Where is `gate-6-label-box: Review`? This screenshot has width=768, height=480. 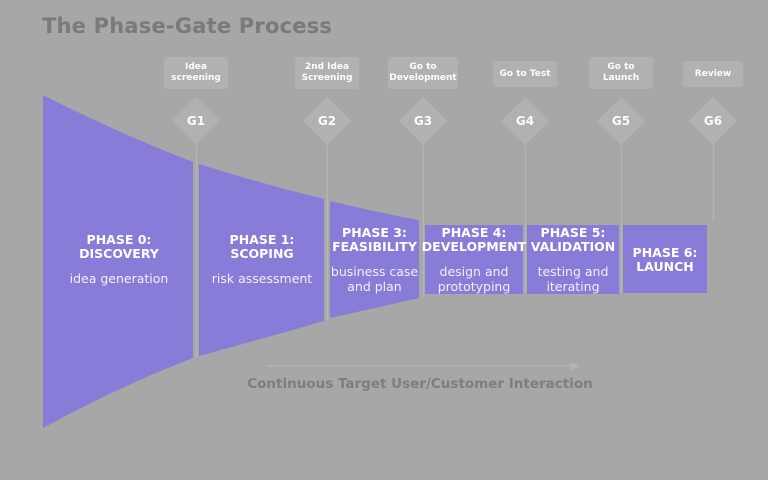
gate-6-label-box: Review is located at coordinates (713, 74).